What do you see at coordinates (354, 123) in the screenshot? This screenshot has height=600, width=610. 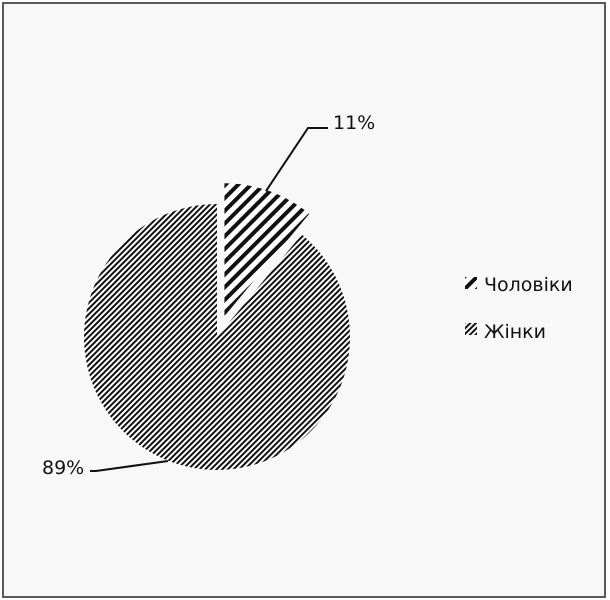 I see `data-label-cholovik: 11%` at bounding box center [354, 123].